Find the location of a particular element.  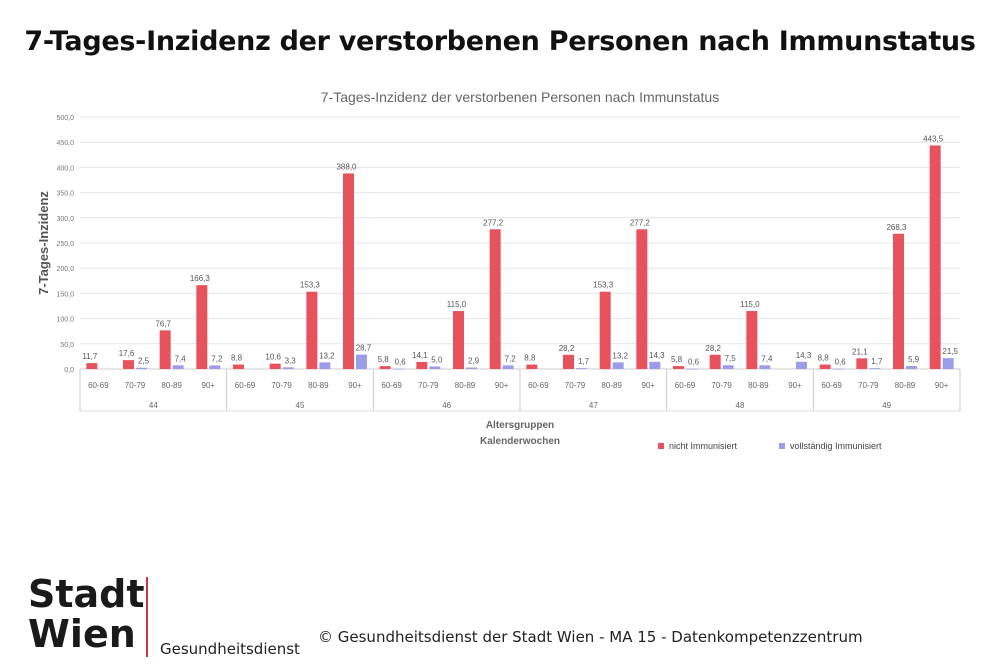

data-label: 14,1 is located at coordinates (420, 355).